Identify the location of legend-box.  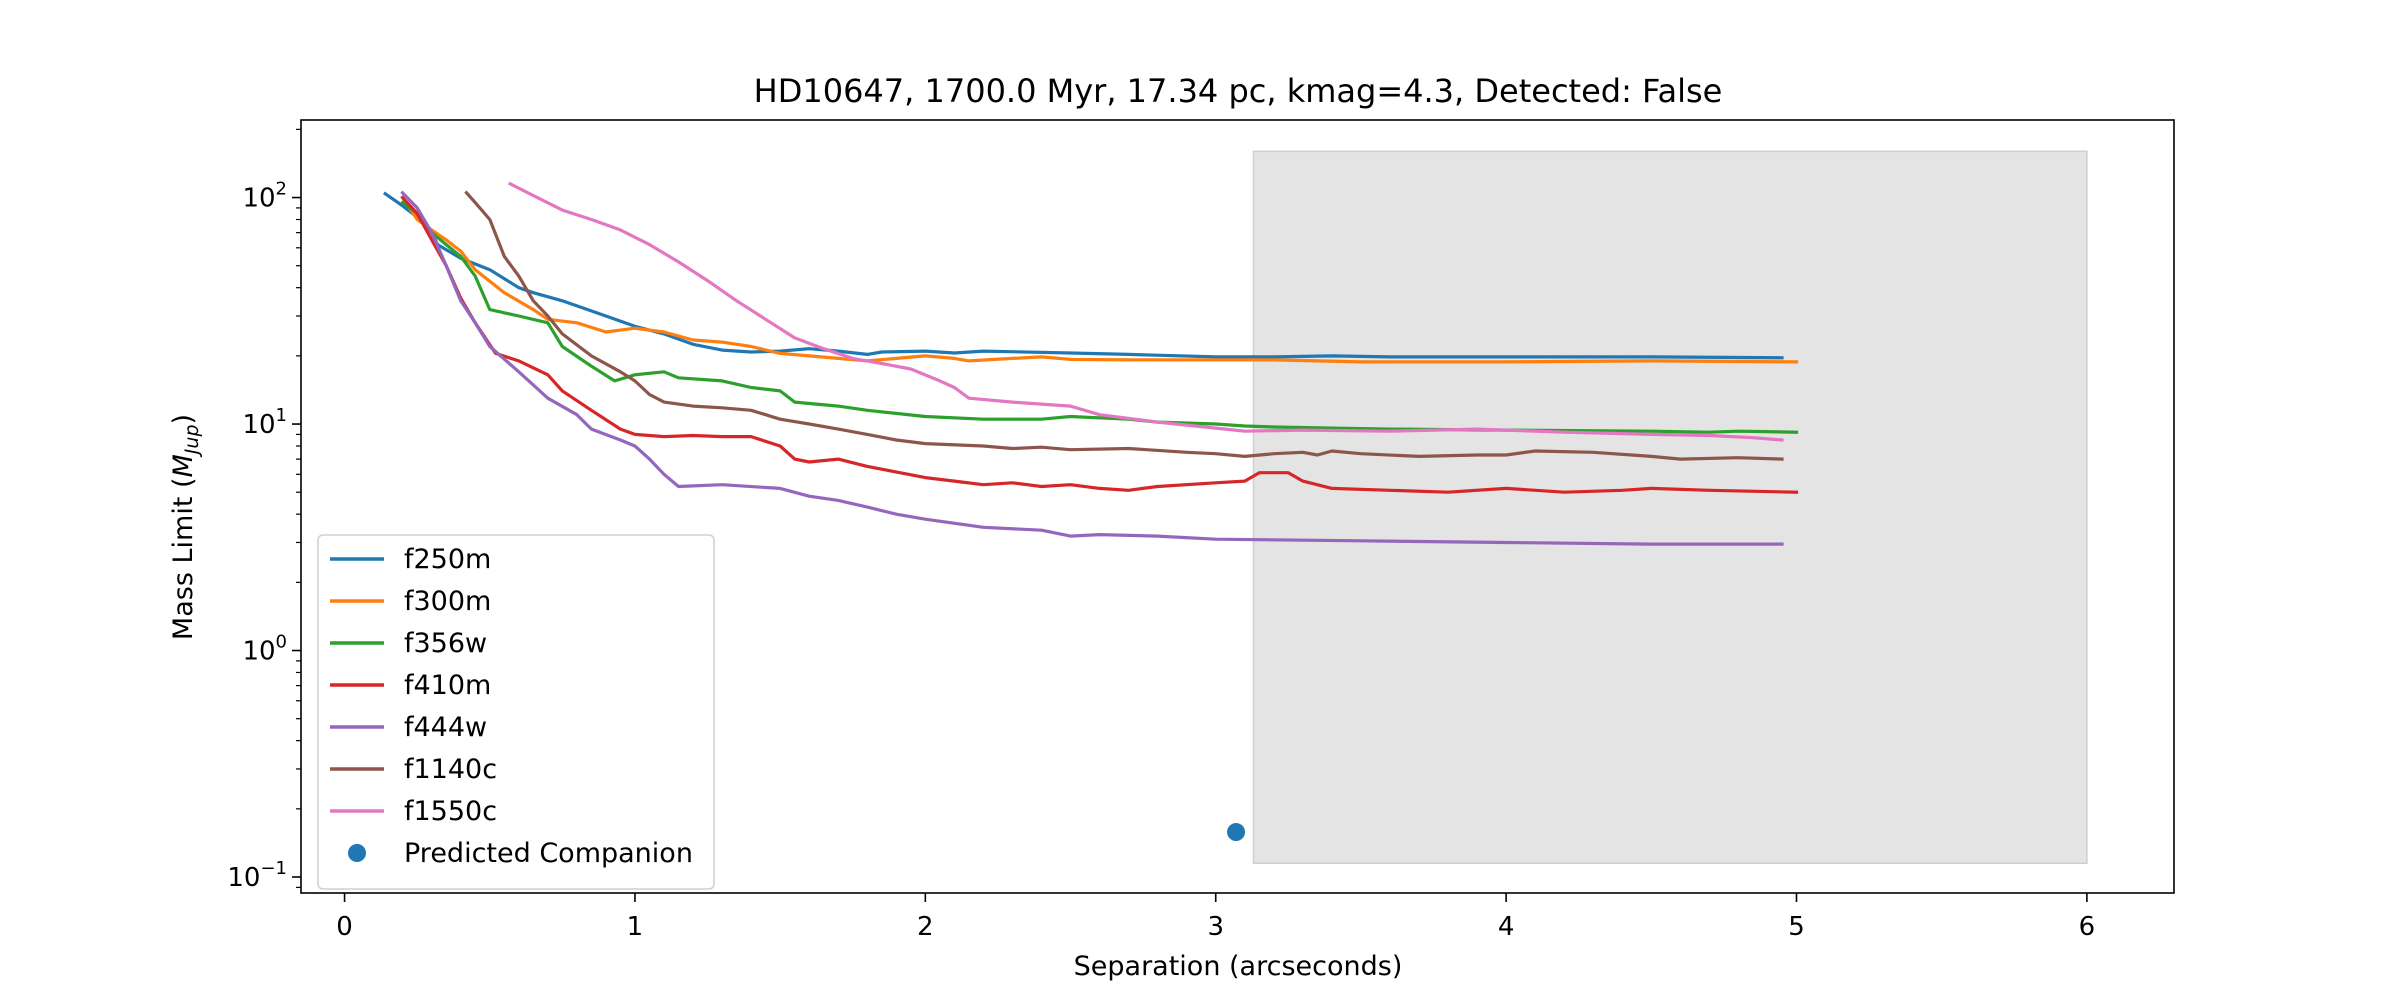
(516, 712).